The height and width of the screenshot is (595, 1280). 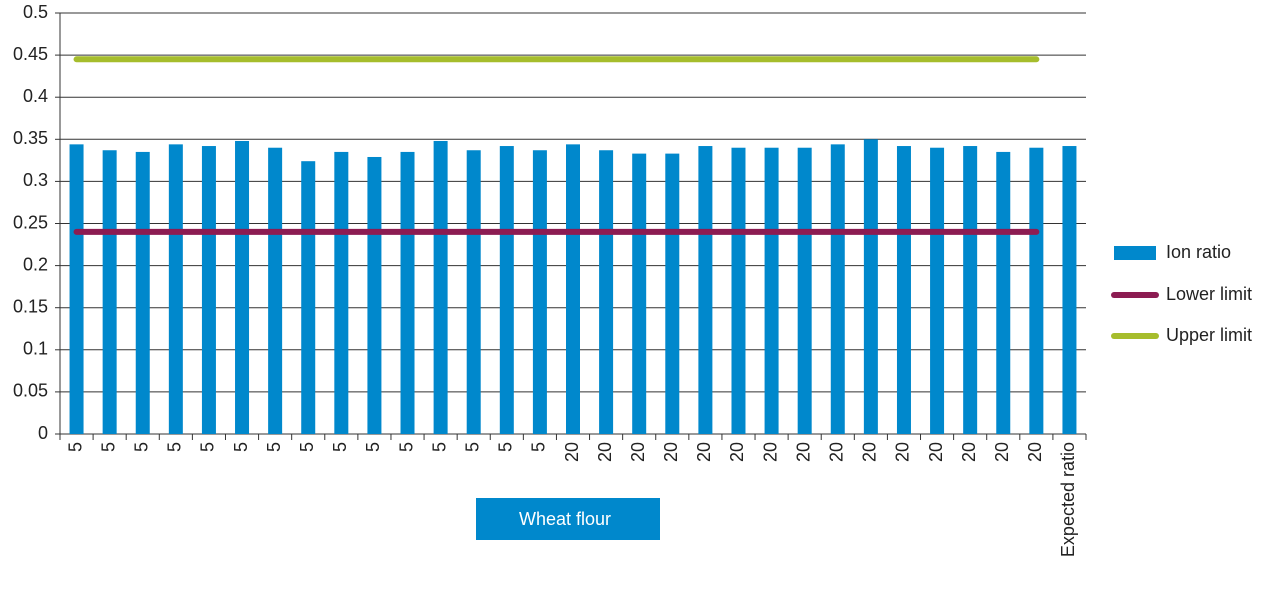 I want to click on y-tick-label: 0.05, so click(x=30, y=391).